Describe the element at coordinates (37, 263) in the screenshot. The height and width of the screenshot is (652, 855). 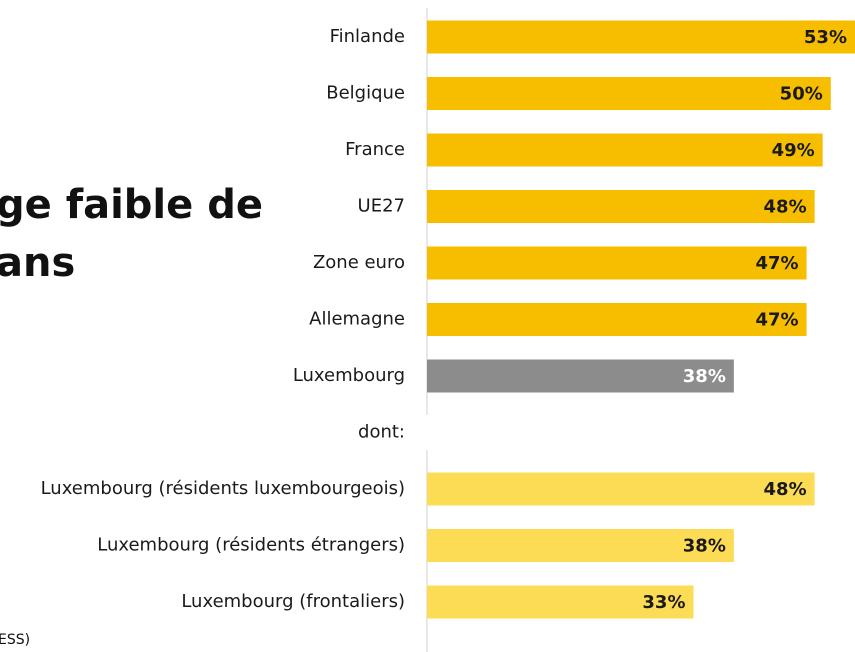
I see `chart-title: ans` at that location.